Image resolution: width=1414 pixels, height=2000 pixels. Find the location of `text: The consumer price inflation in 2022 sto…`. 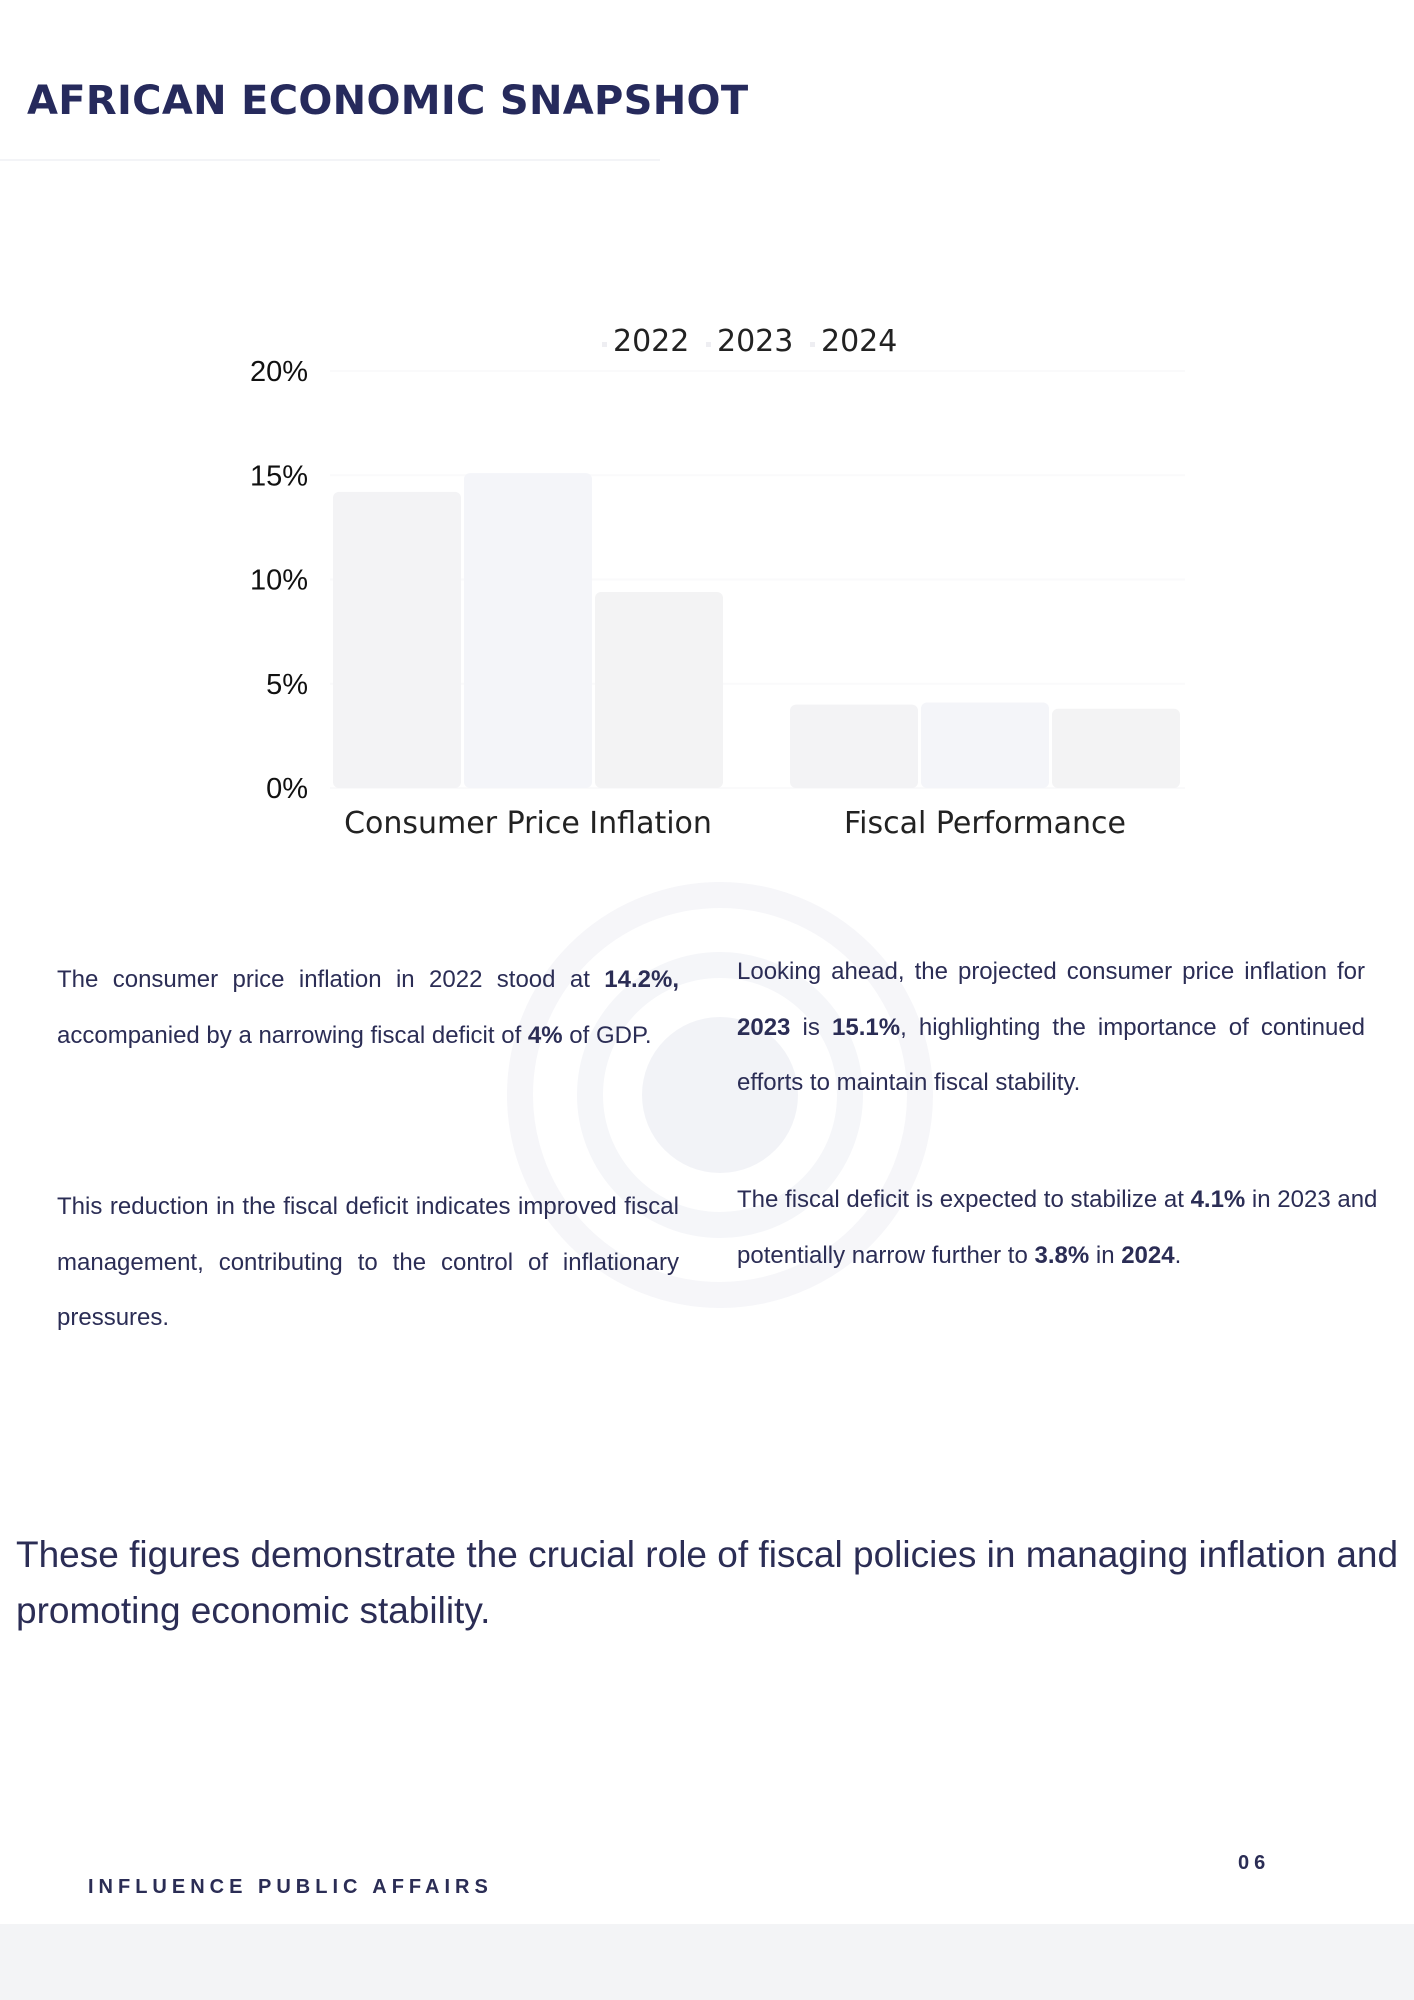

text: The consumer price inflation in 2022 sto… is located at coordinates (331, 979).